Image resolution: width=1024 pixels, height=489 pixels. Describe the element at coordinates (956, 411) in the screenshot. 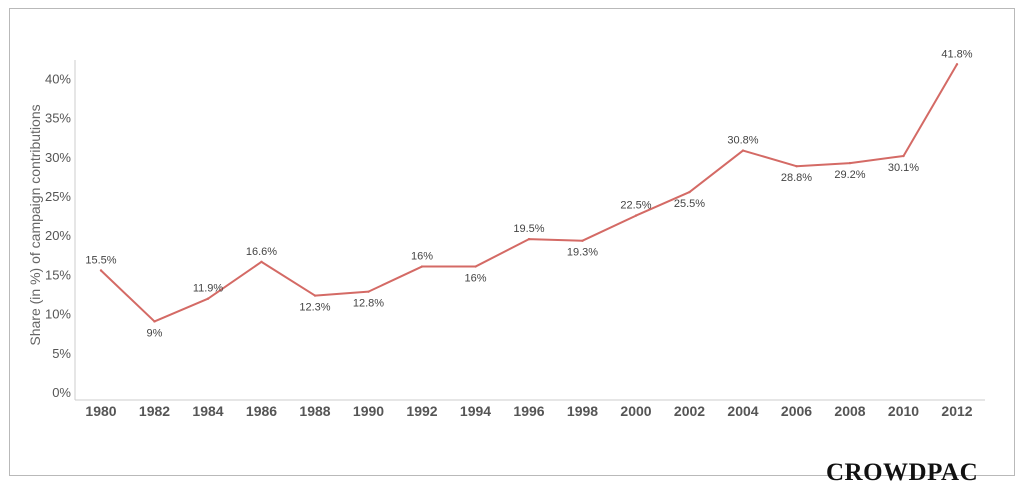

I see `x-tick-label: 2012` at that location.